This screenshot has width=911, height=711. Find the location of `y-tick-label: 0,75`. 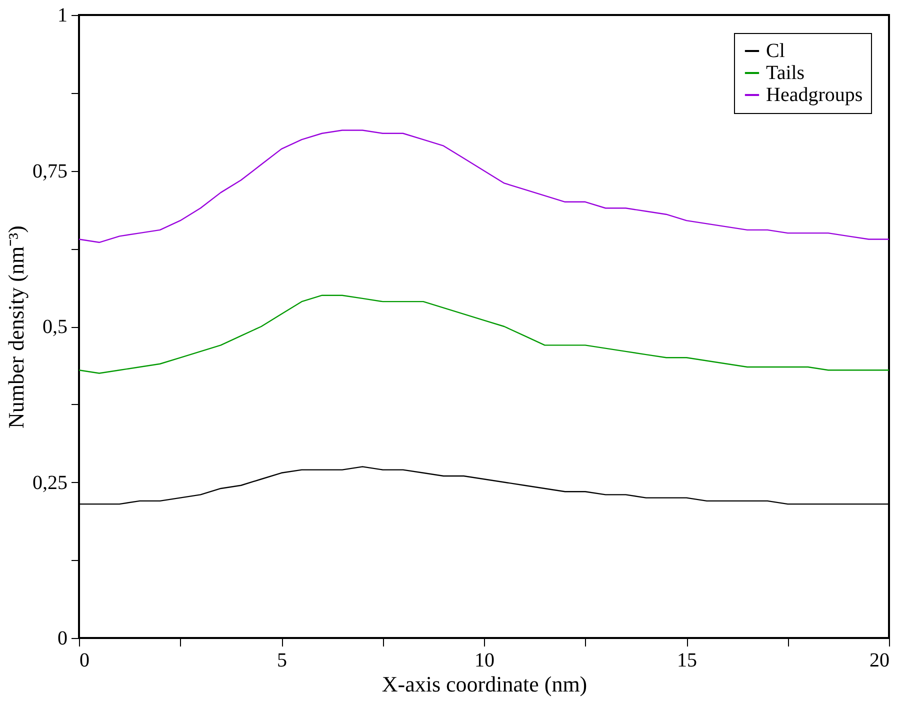

y-tick-label: 0,75 is located at coordinates (50, 171).